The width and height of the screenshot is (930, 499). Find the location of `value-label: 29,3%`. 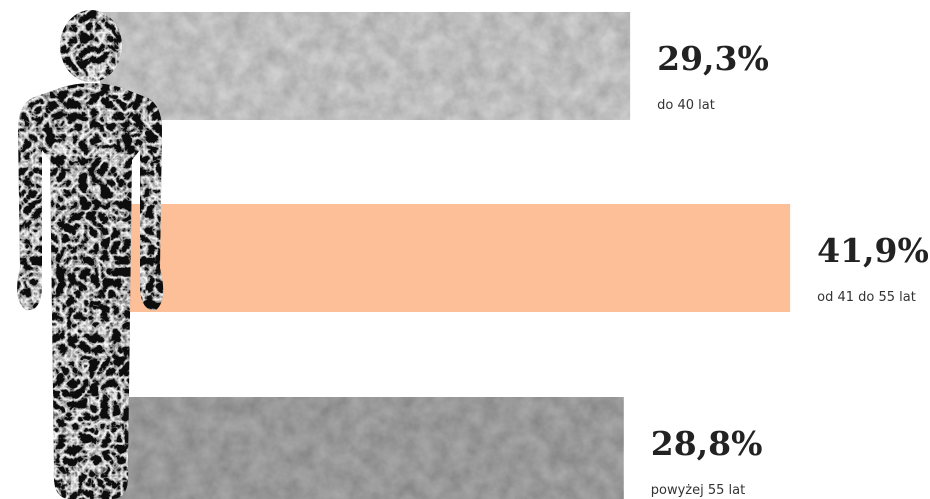

value-label: 29,3% is located at coordinates (713, 58).